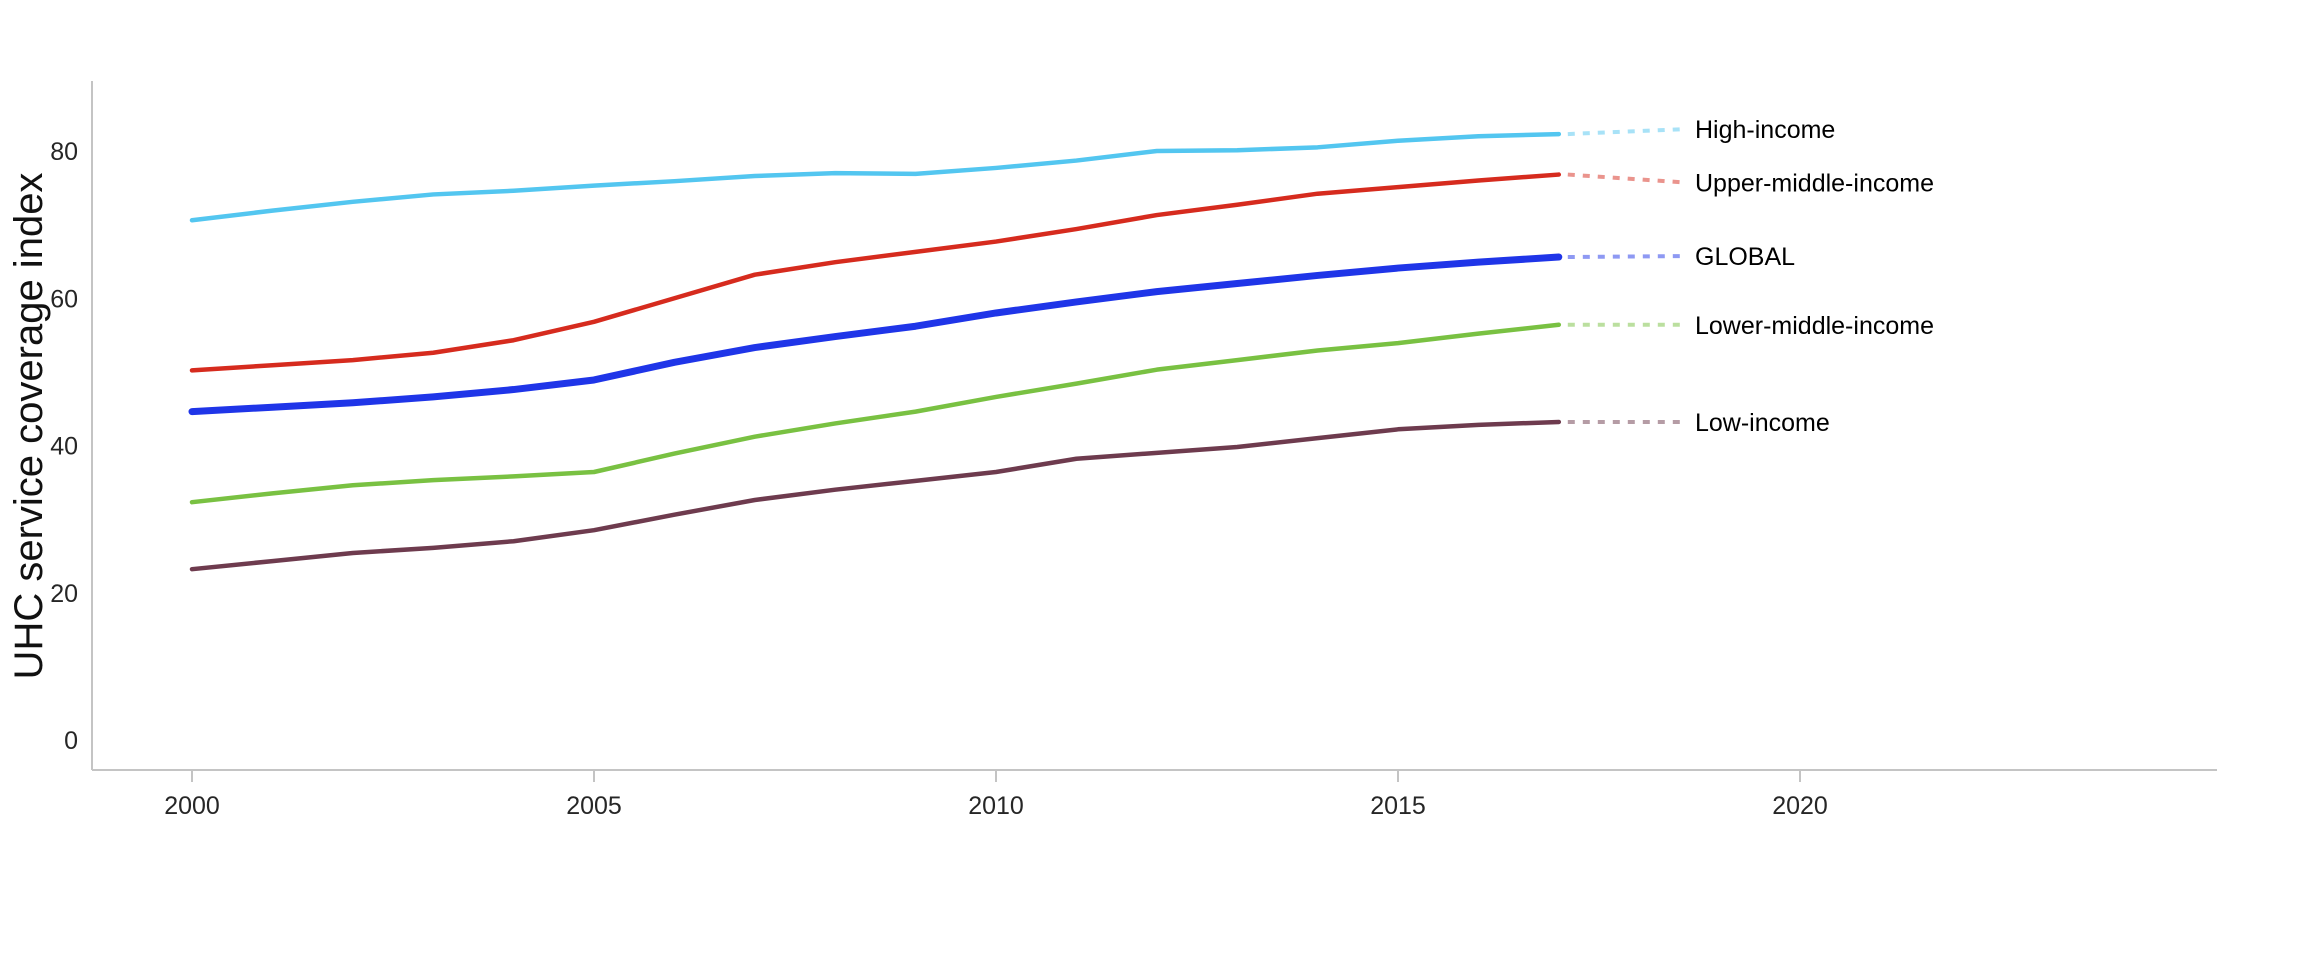 The width and height of the screenshot is (2304, 960). What do you see at coordinates (29, 426) in the screenshot?
I see `y-axis-title: UHC service coverage index` at bounding box center [29, 426].